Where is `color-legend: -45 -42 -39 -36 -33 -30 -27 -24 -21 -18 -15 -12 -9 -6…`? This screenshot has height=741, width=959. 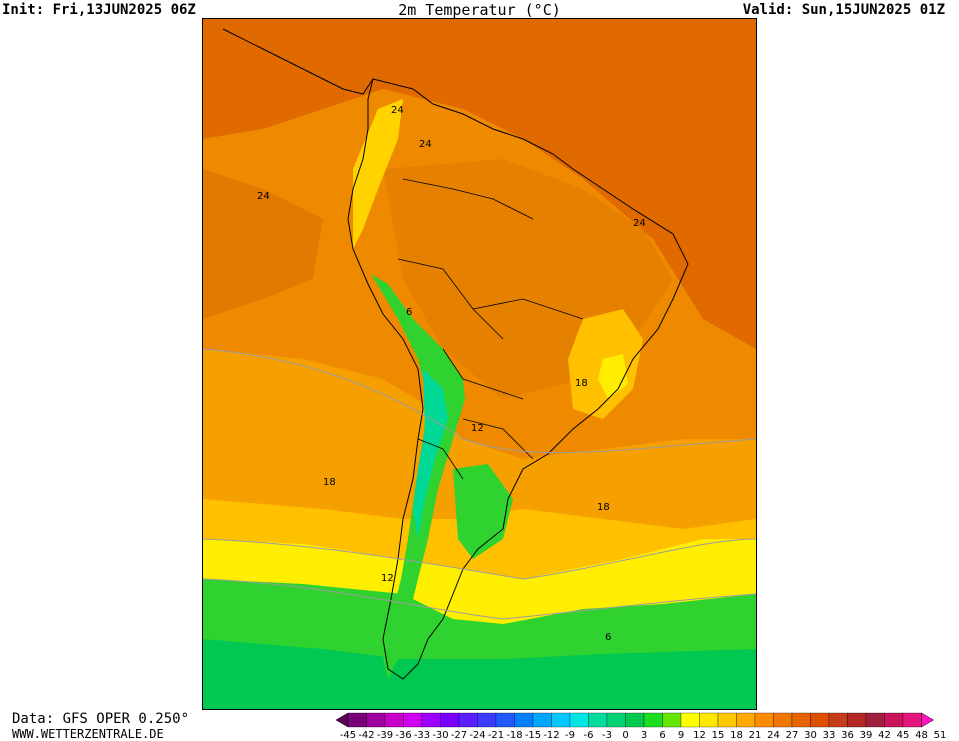
color-legend: -45 -42 -39 -36 -33 -30 -27 -24 -21 -18 -15 -12 -9 -6… is located at coordinates (641, 726).